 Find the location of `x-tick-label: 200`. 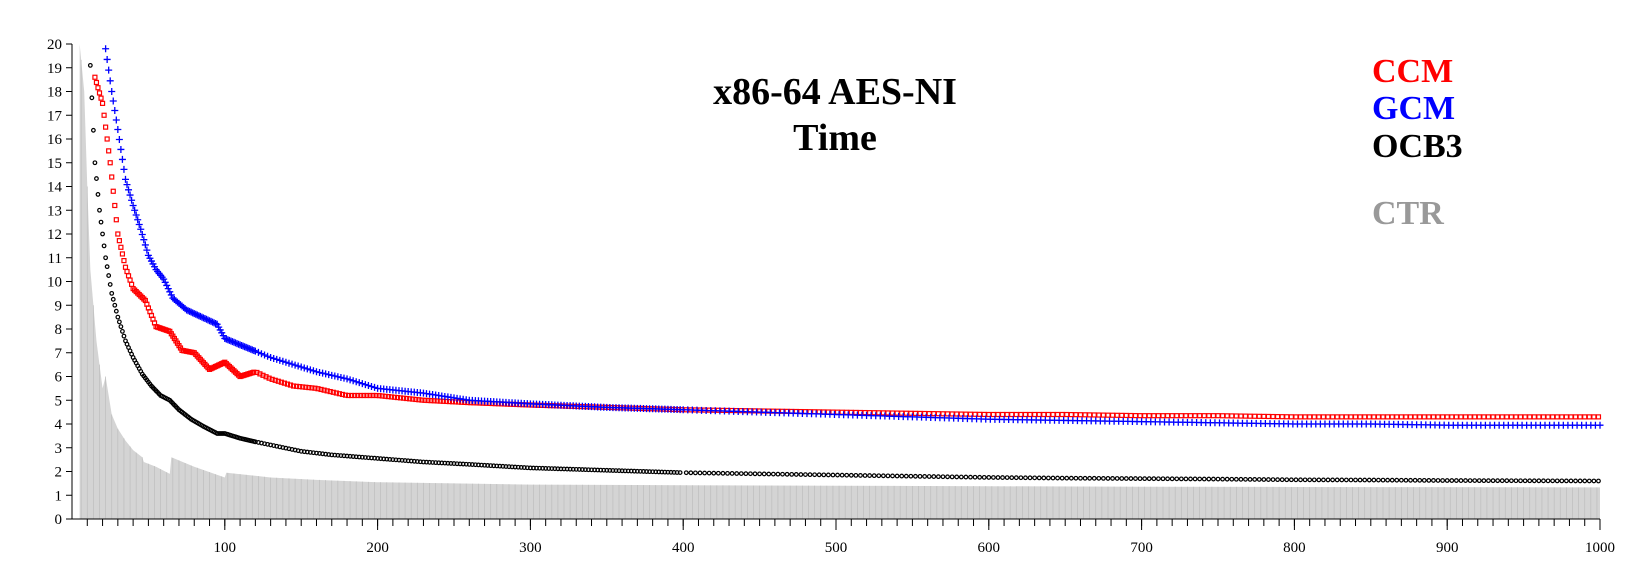

x-tick-label: 200 is located at coordinates (377, 548).